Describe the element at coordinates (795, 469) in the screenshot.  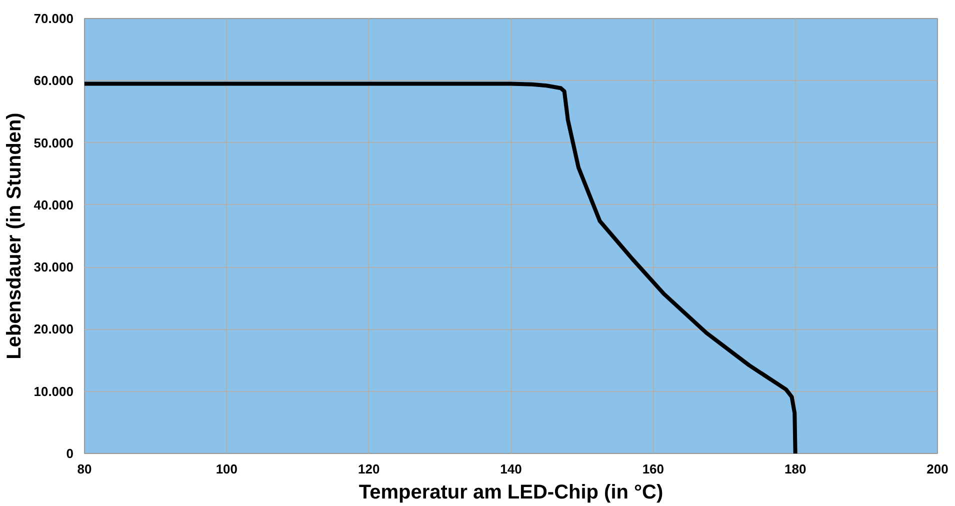
I see `x-tick-label: 180` at that location.